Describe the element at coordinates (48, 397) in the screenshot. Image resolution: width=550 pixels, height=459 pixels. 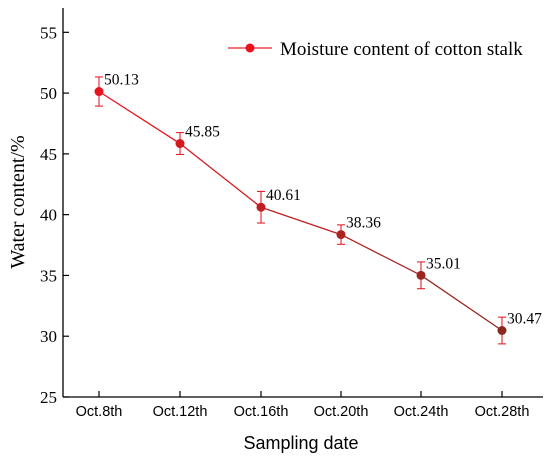
I see `y-tick-label: 25` at that location.